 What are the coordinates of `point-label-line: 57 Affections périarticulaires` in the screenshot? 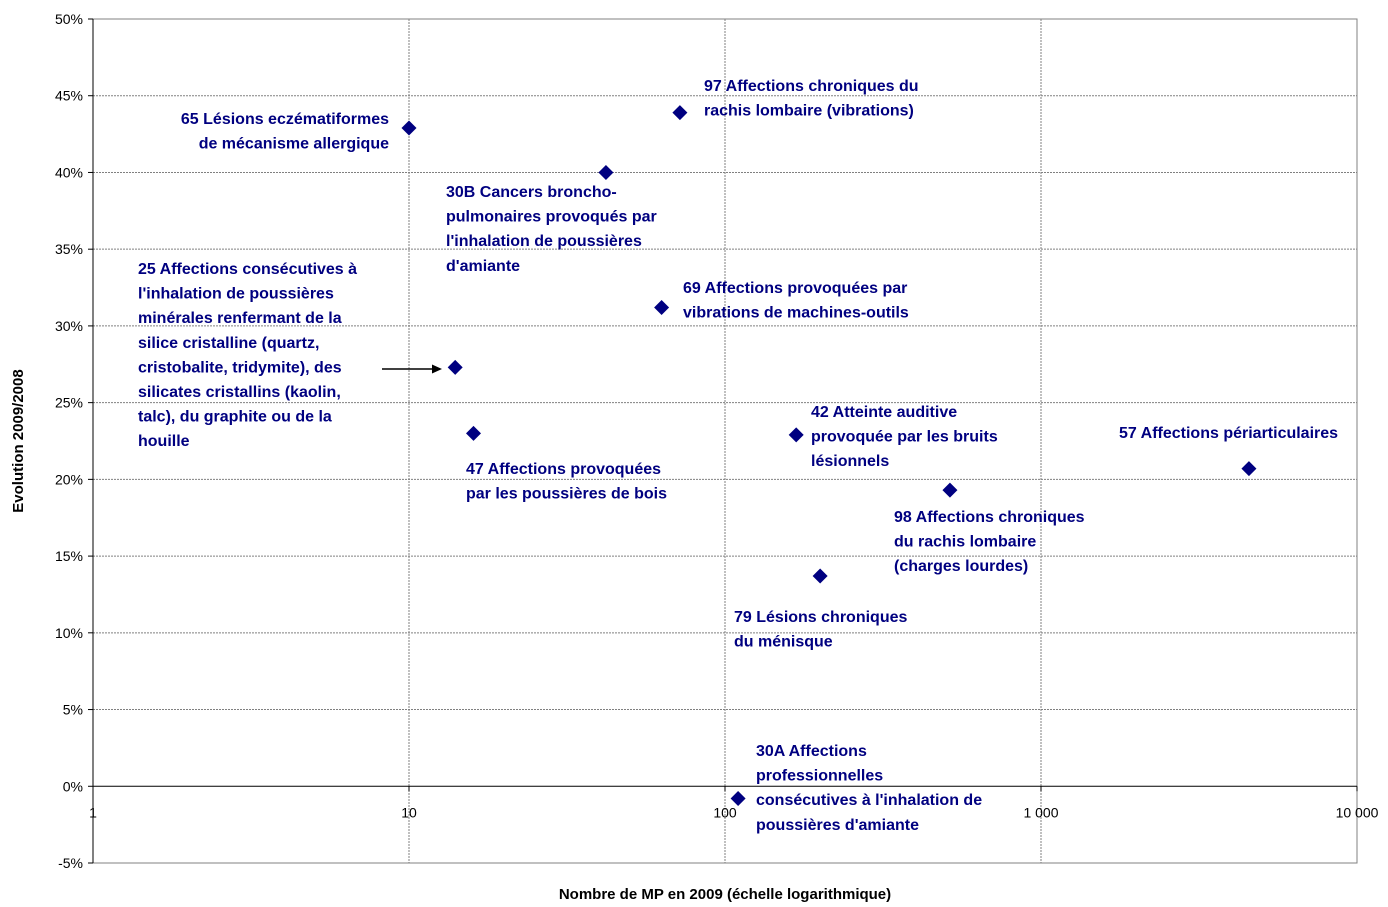 It's located at (1228, 433).